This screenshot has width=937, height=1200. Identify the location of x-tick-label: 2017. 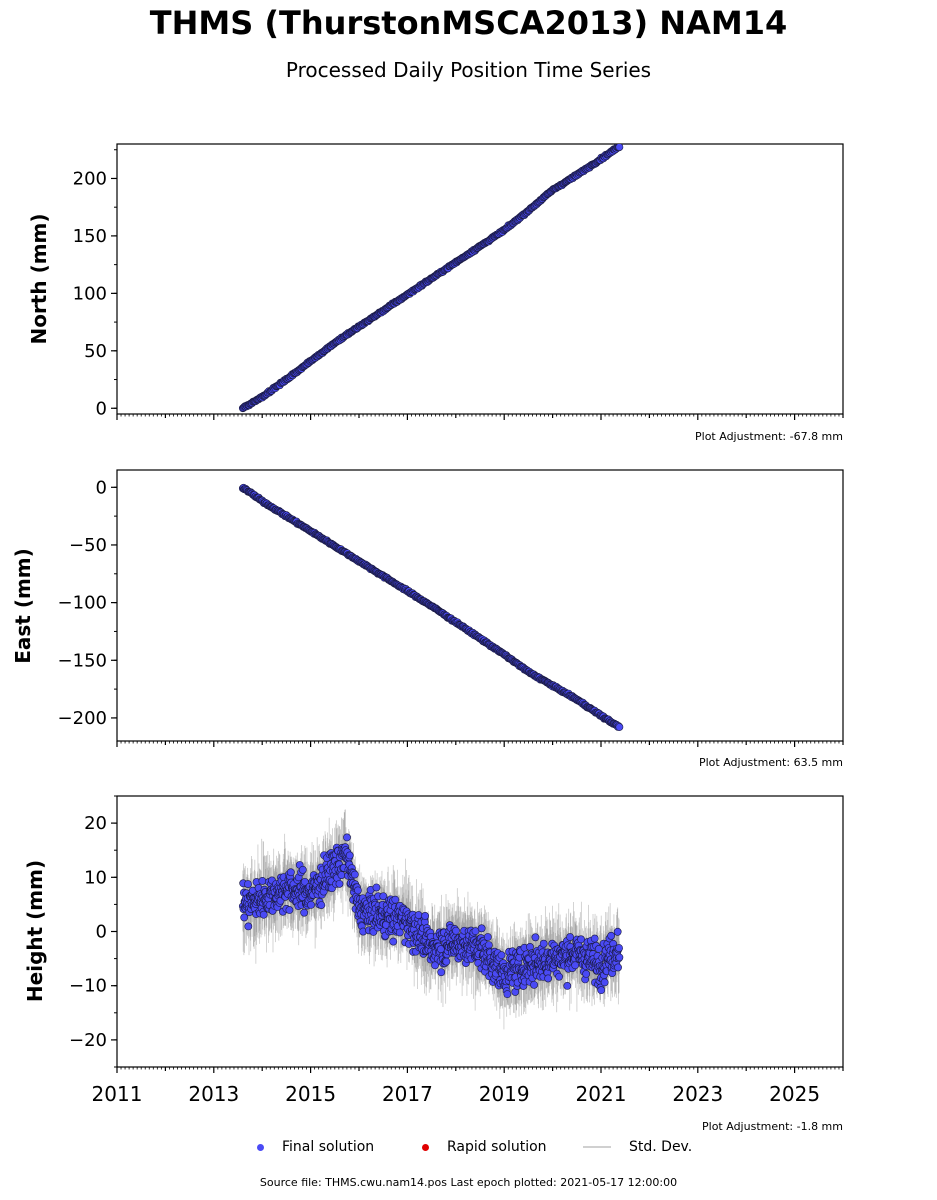
(407, 1094).